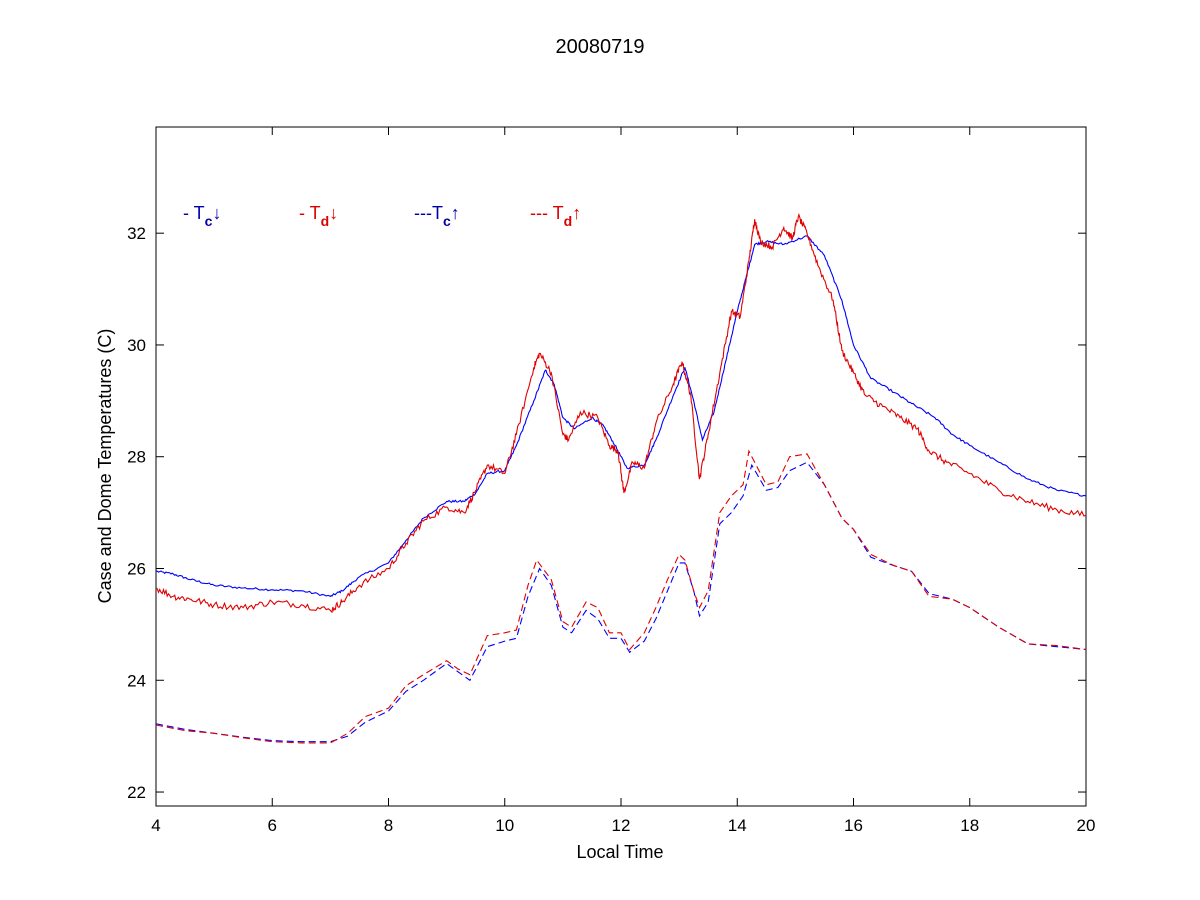 Image resolution: width=1200 pixels, height=900 pixels. What do you see at coordinates (437, 216) in the screenshot?
I see `legend-entry: ---Tc↑` at bounding box center [437, 216].